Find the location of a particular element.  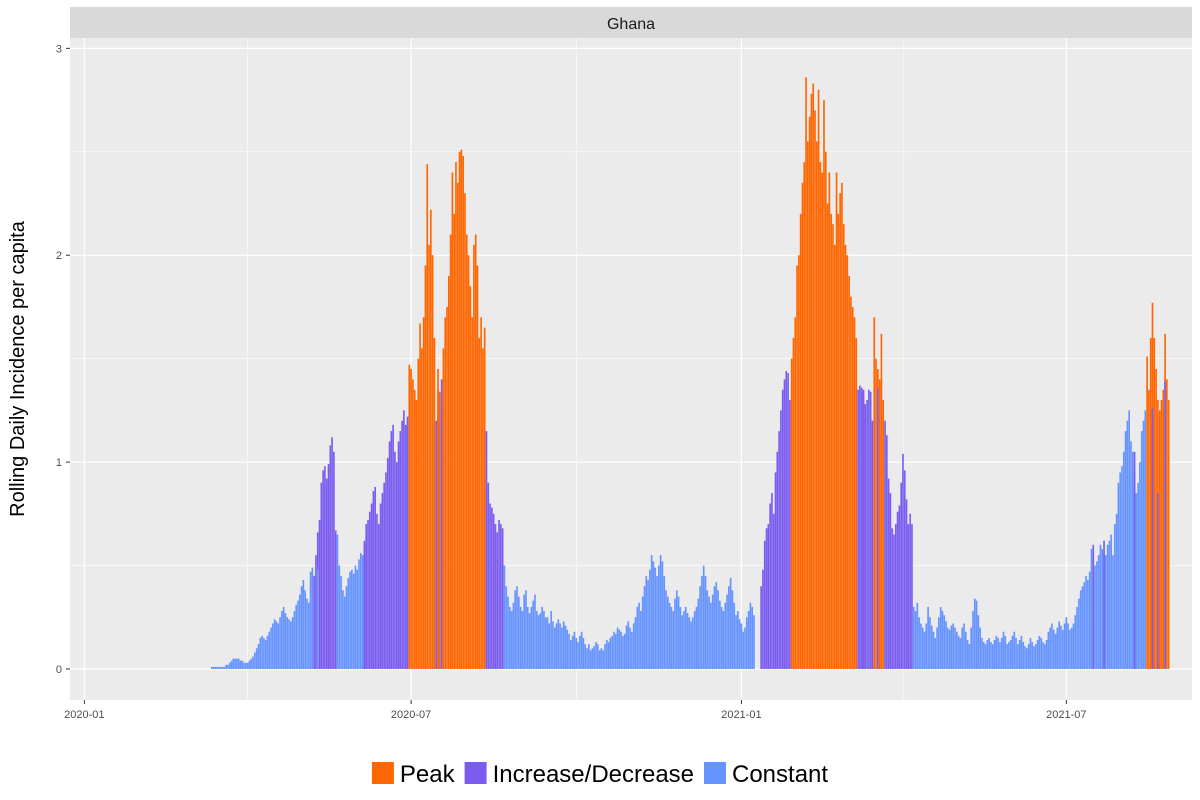

legend-item: Peak is located at coordinates (413, 774).